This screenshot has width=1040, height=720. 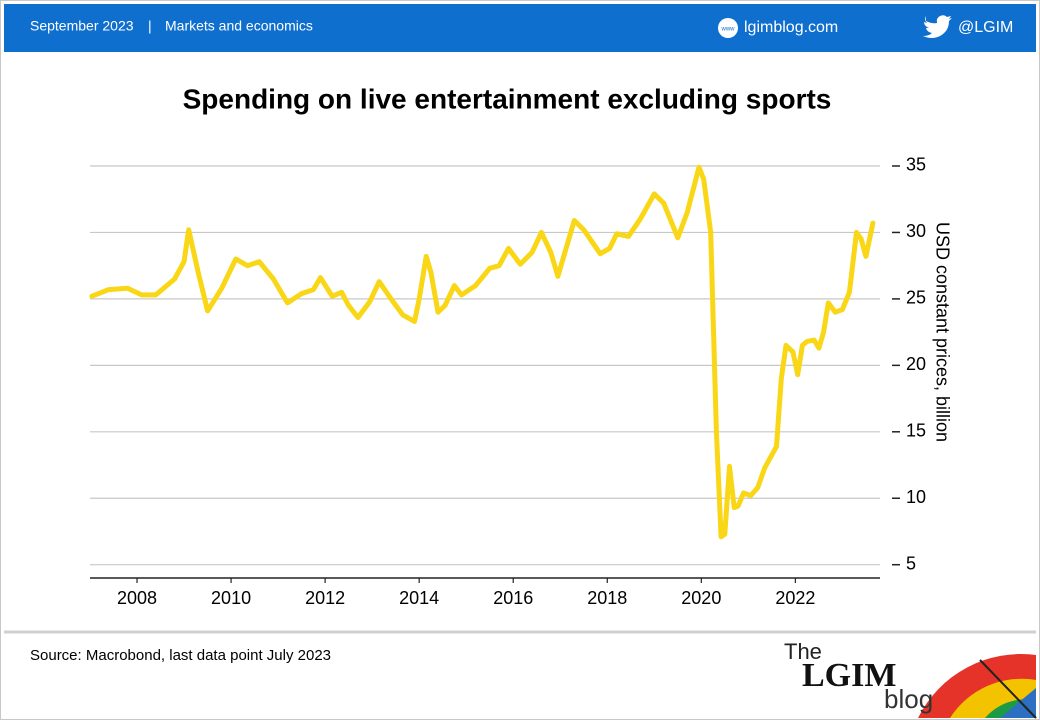 What do you see at coordinates (849, 675) in the screenshot?
I see `logo-name: LGIM` at bounding box center [849, 675].